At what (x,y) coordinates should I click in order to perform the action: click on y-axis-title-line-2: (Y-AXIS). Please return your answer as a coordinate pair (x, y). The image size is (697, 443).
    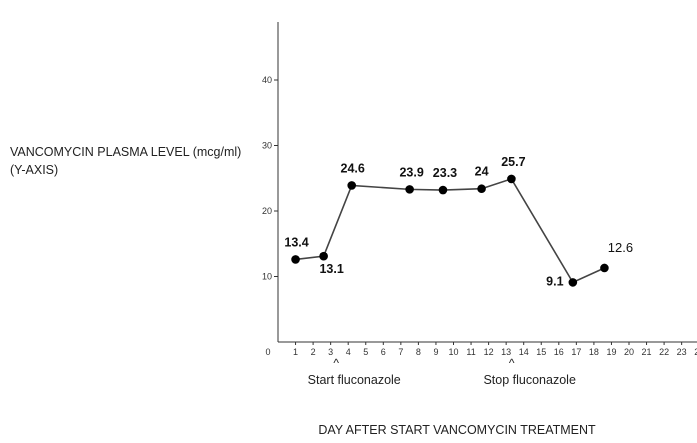
    Looking at the image, I should click on (34, 170).